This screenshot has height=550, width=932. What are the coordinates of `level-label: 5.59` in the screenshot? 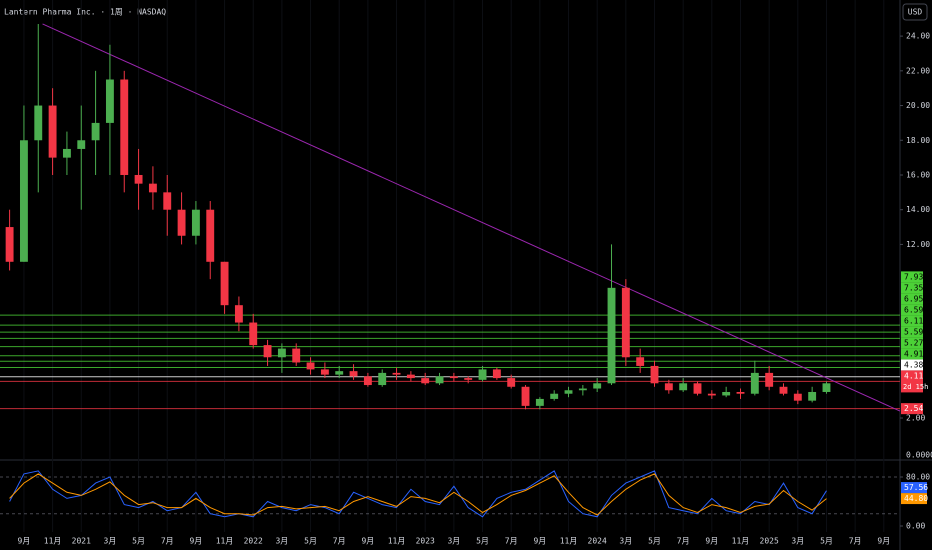 It's located at (913, 331).